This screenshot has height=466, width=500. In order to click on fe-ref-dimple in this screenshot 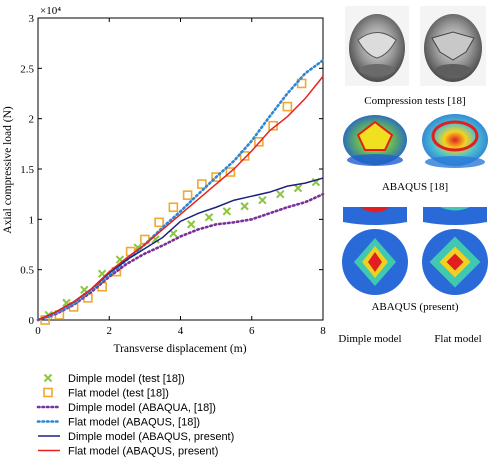, I will do `click(375, 140)`.